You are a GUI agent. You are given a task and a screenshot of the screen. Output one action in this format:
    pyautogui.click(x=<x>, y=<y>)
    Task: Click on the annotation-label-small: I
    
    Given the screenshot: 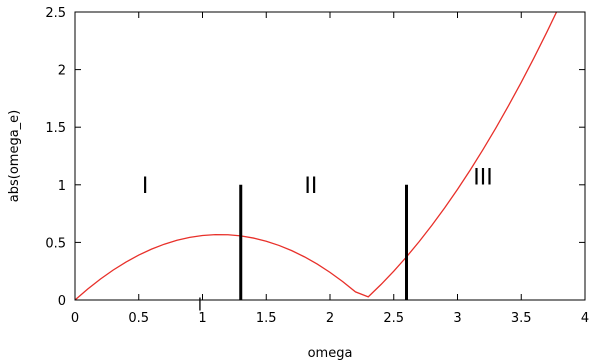 What is the action you would take?
    pyautogui.click(x=199, y=304)
    